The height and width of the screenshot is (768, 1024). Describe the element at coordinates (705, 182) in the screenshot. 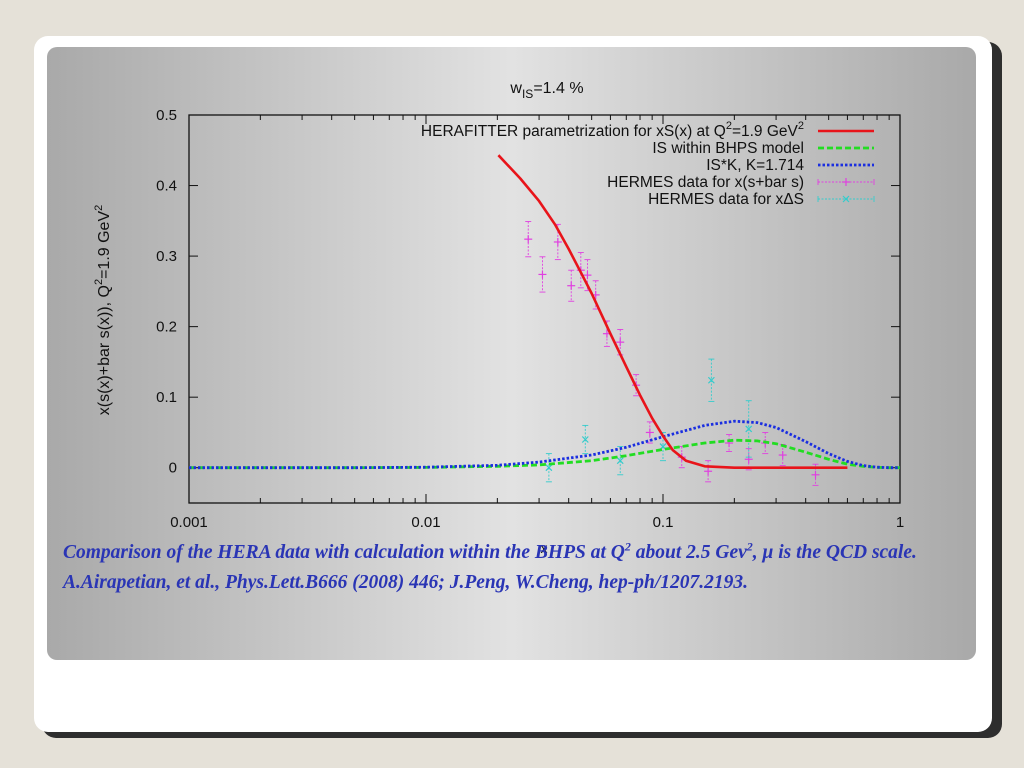

I see `legend-label: HERMES data for x(s+bar s)` at that location.